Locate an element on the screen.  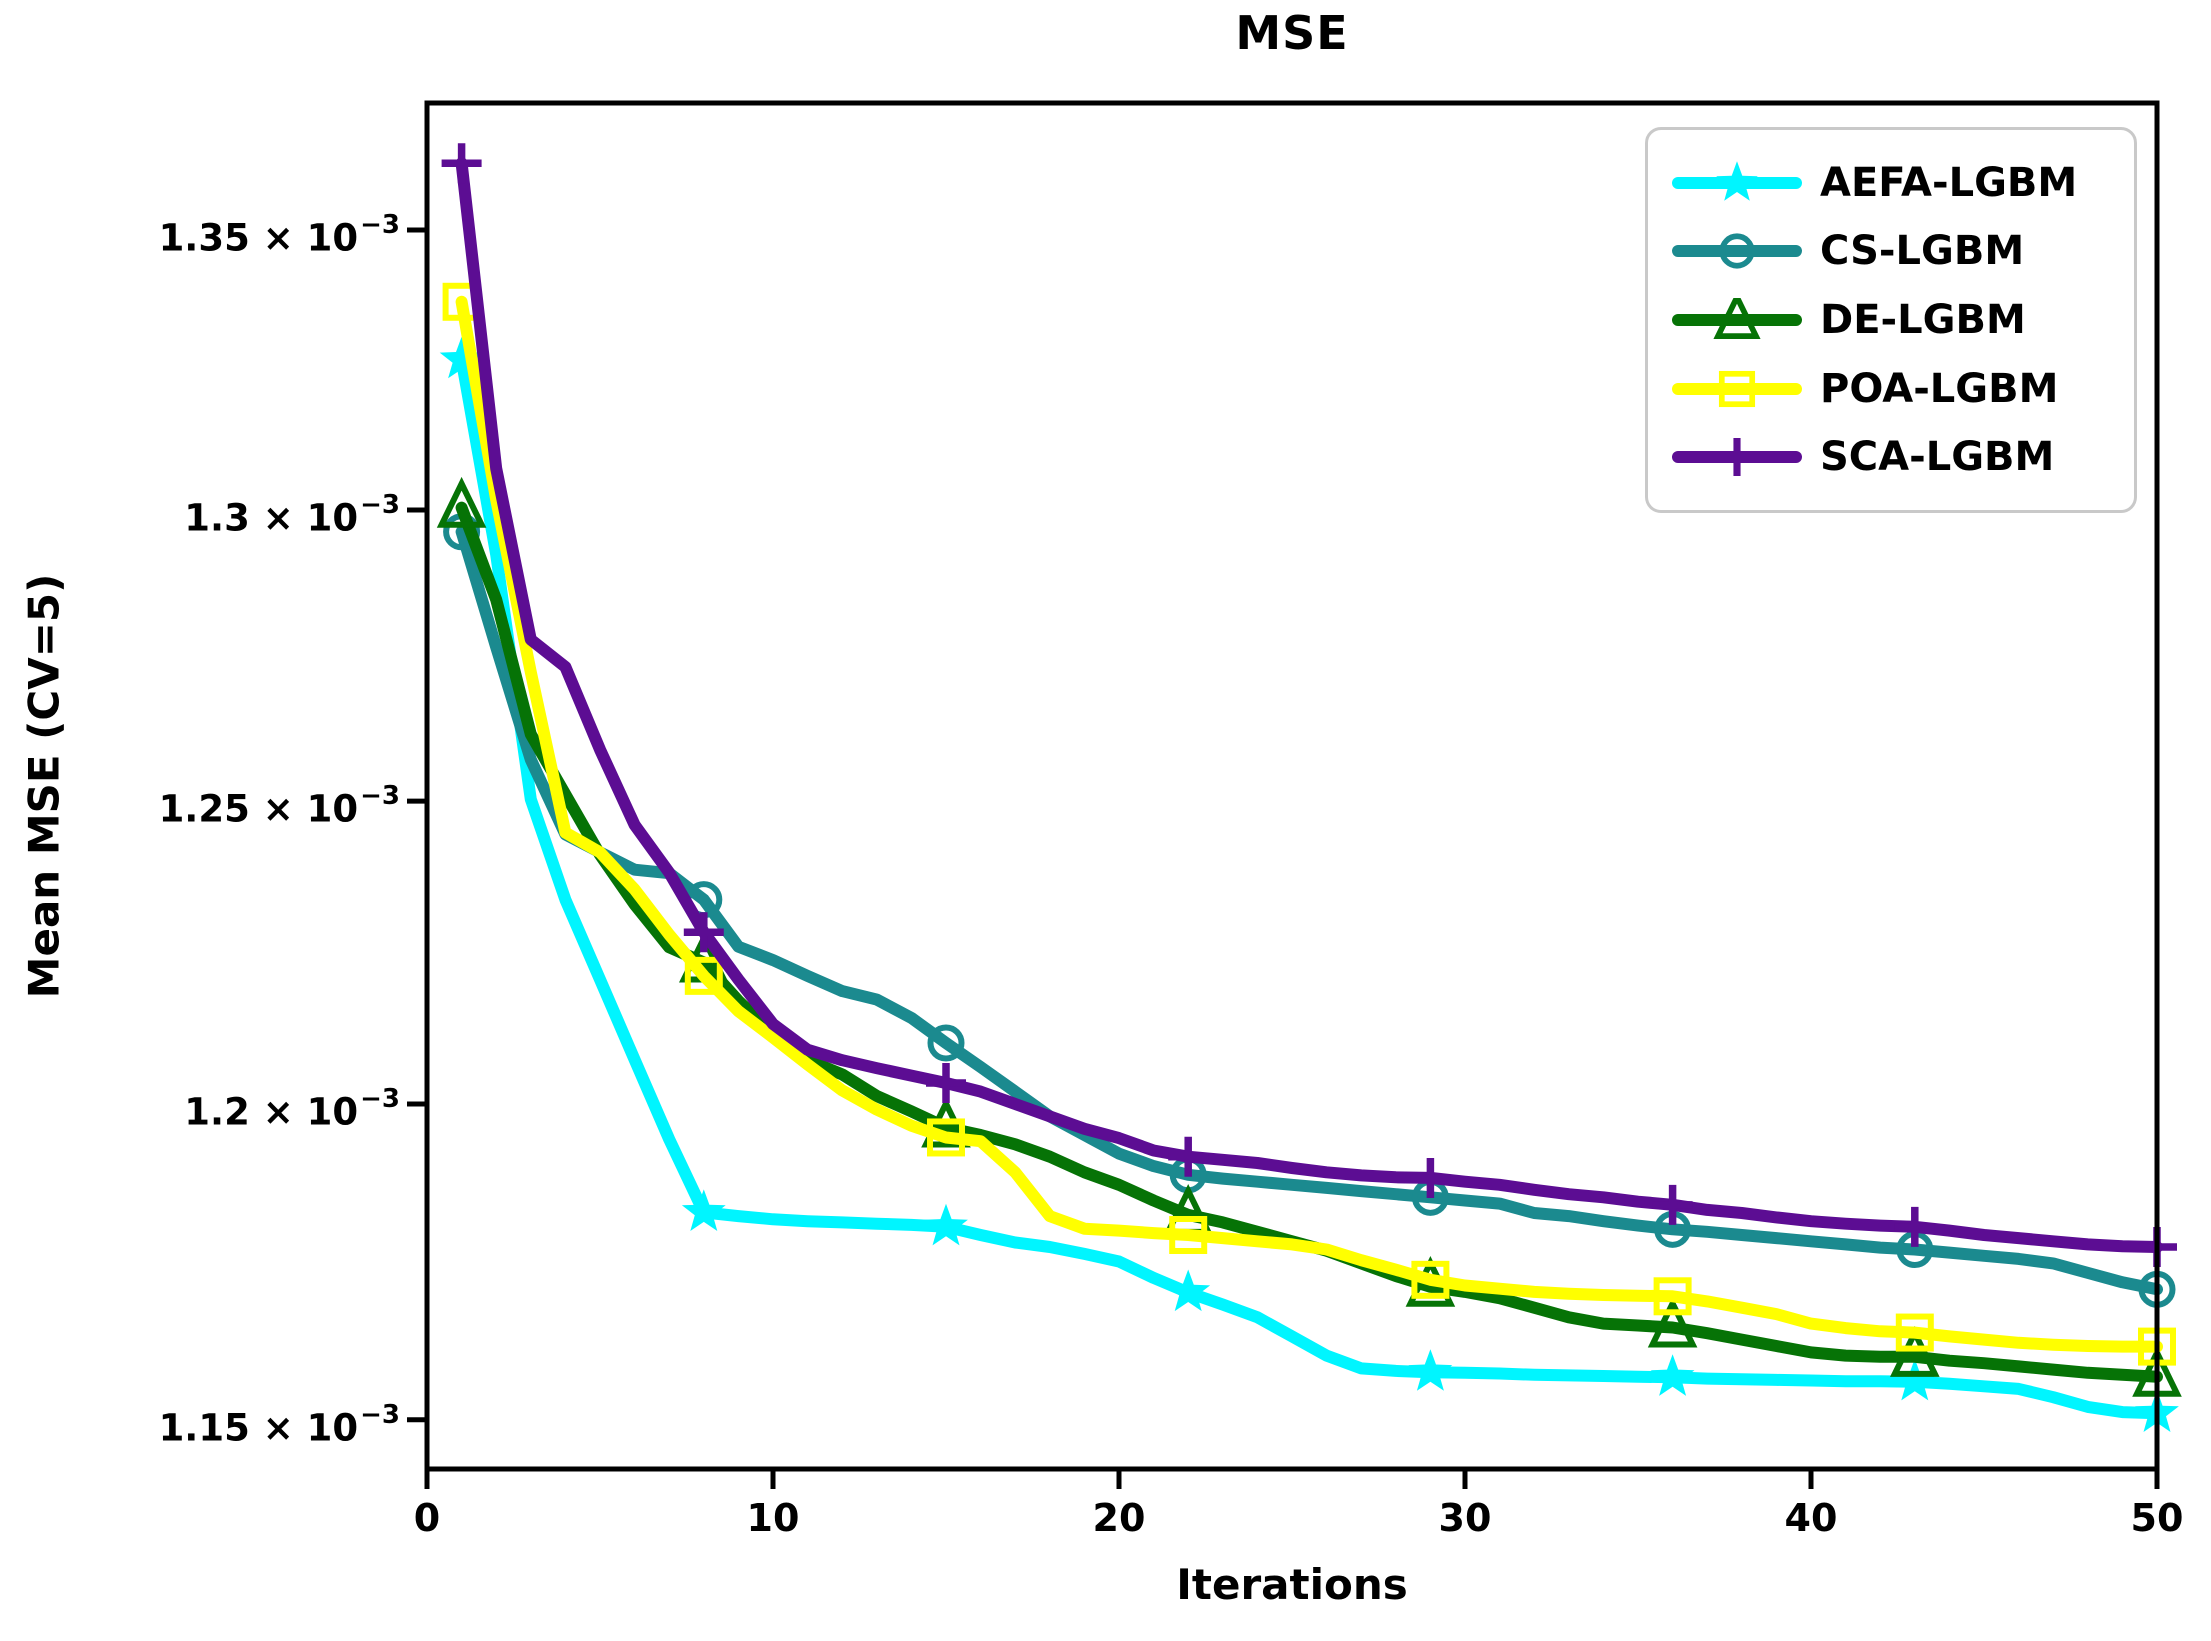
legend-plus-marker is located at coordinates (1737, 457).